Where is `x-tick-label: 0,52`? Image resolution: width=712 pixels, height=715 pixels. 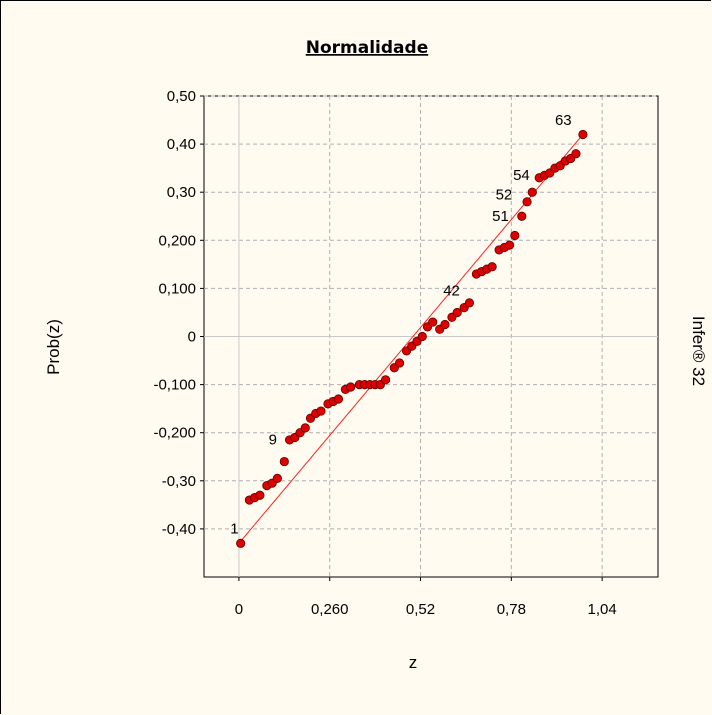 x-tick-label: 0,52 is located at coordinates (420, 609).